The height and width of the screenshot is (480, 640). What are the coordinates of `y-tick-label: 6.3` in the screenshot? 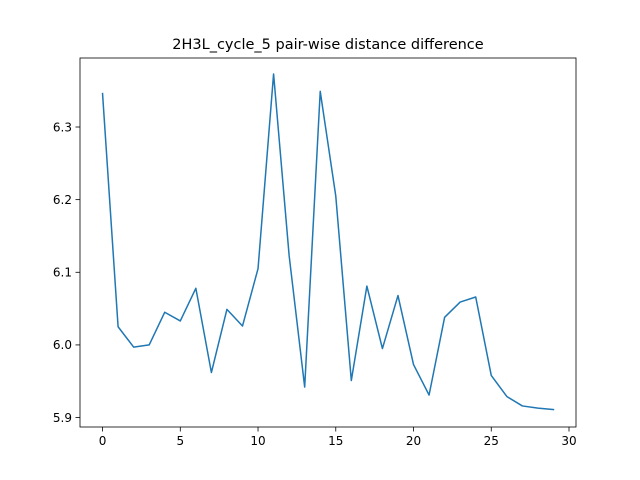 It's located at (62, 127).